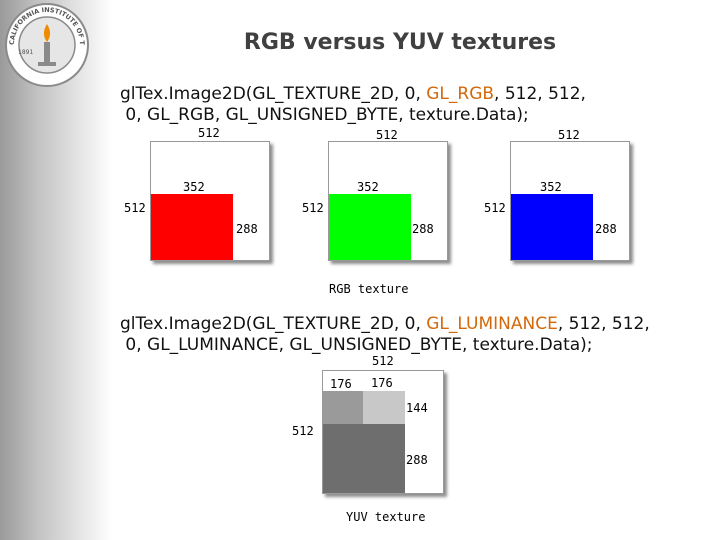  Describe the element at coordinates (569, 135) in the screenshot. I see `rgb3-width-label: 512` at that location.